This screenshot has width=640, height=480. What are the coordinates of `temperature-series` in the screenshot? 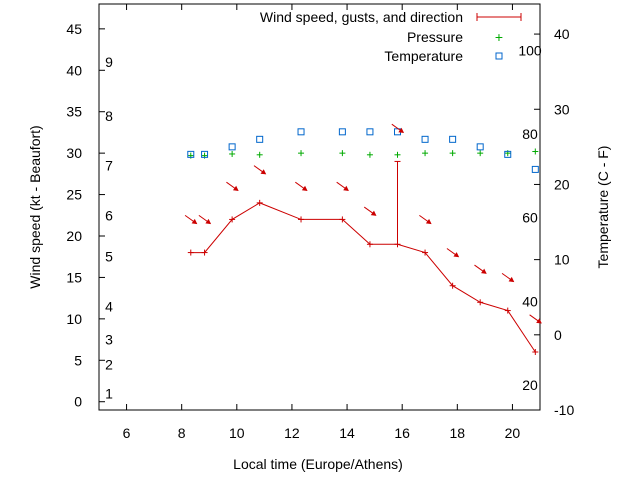 It's located at (363, 150).